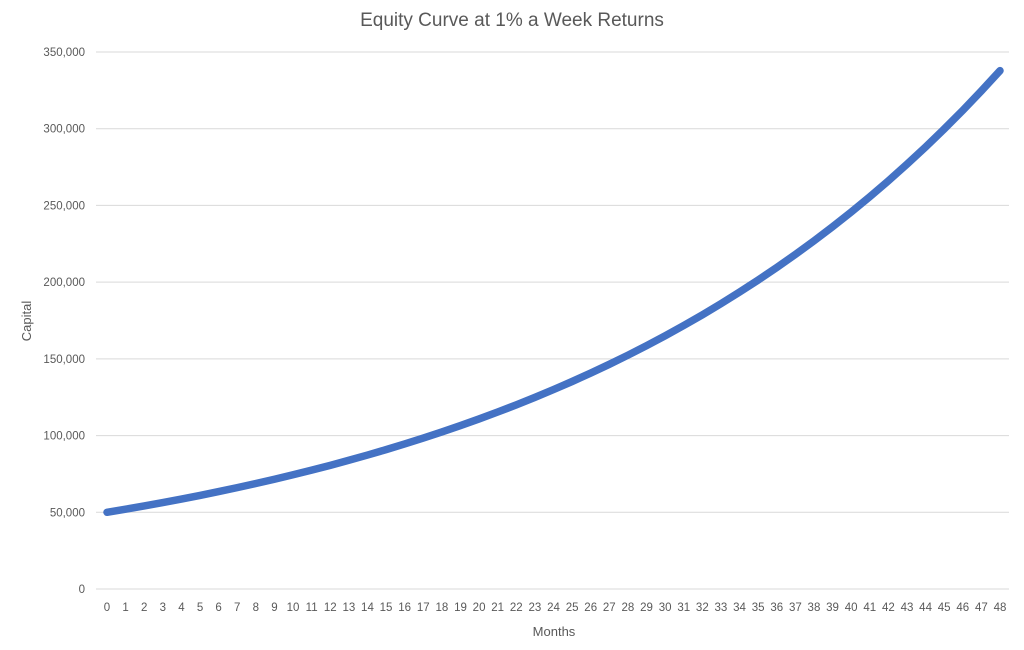  What do you see at coordinates (497, 608) in the screenshot?
I see `x-tick-label: 21` at bounding box center [497, 608].